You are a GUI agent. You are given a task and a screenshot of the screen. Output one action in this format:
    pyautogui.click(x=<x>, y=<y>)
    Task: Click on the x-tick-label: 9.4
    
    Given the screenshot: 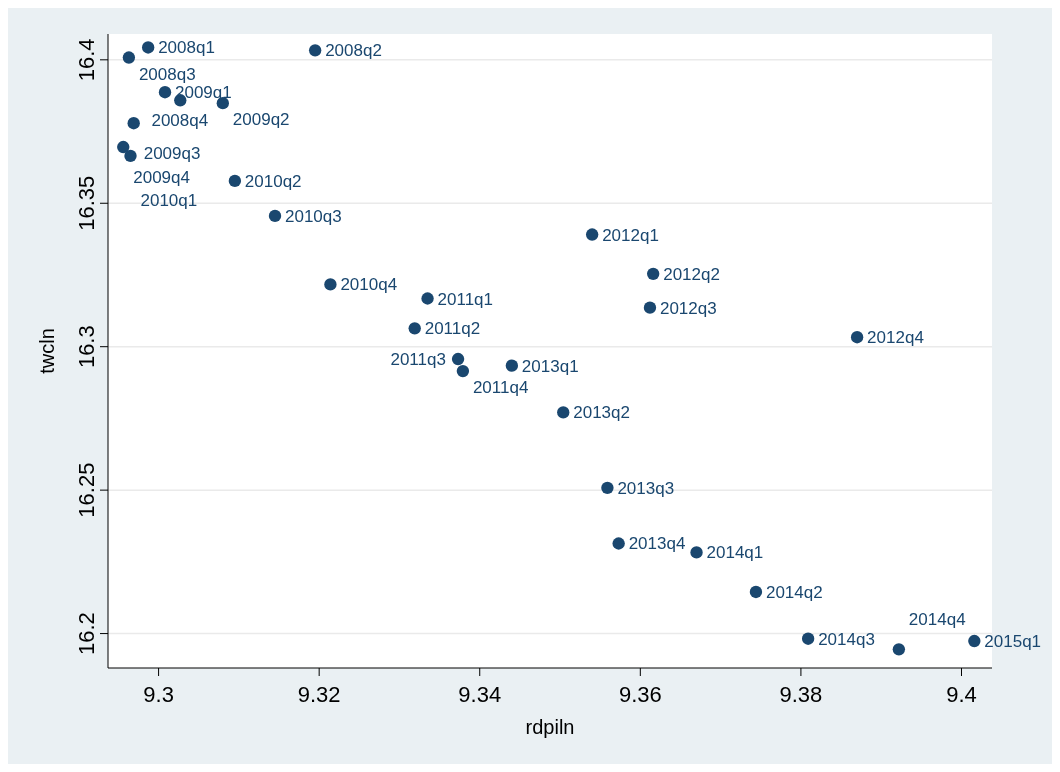 What is the action you would take?
    pyautogui.click(x=961, y=694)
    